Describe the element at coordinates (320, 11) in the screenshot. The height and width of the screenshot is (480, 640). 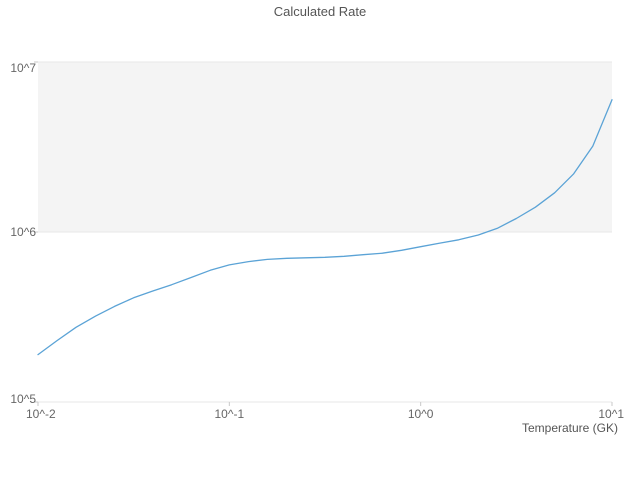
I see `chart-title: Calculated Rate` at that location.